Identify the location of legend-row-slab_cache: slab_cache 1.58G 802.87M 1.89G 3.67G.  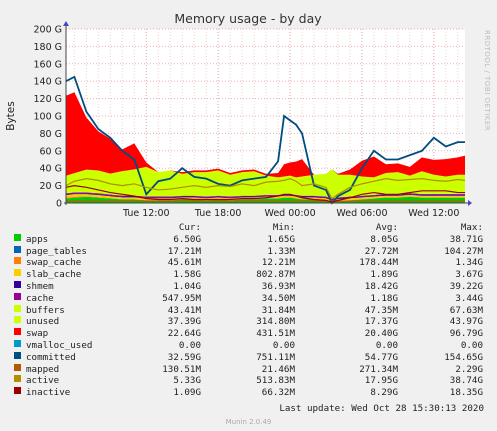
(248, 275).